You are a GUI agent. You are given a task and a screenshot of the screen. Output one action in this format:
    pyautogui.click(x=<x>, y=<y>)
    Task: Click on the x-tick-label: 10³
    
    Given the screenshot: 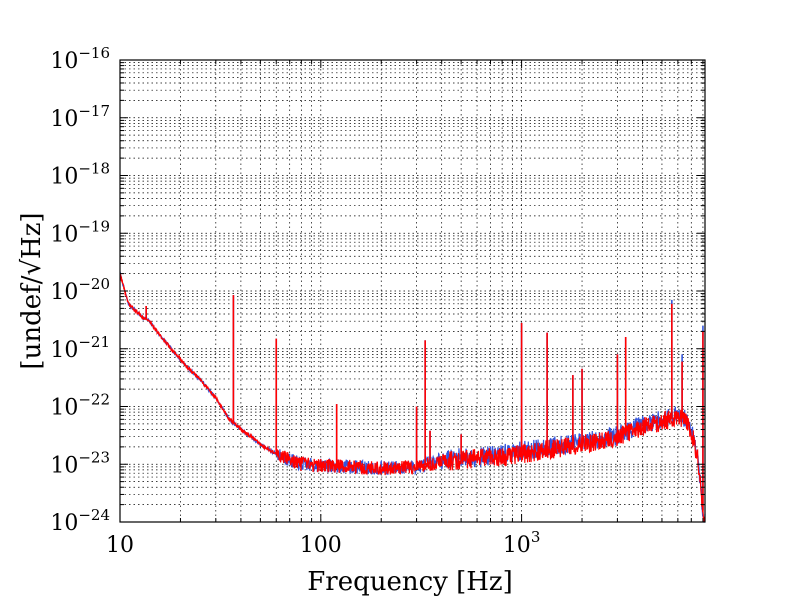 What is the action you would take?
    pyautogui.click(x=522, y=543)
    